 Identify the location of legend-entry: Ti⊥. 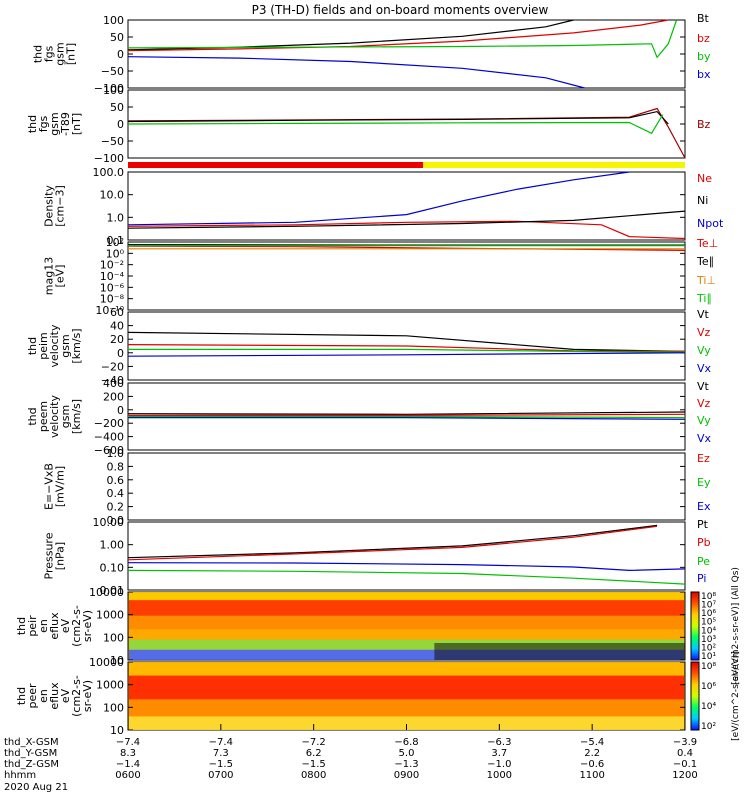
(706, 280).